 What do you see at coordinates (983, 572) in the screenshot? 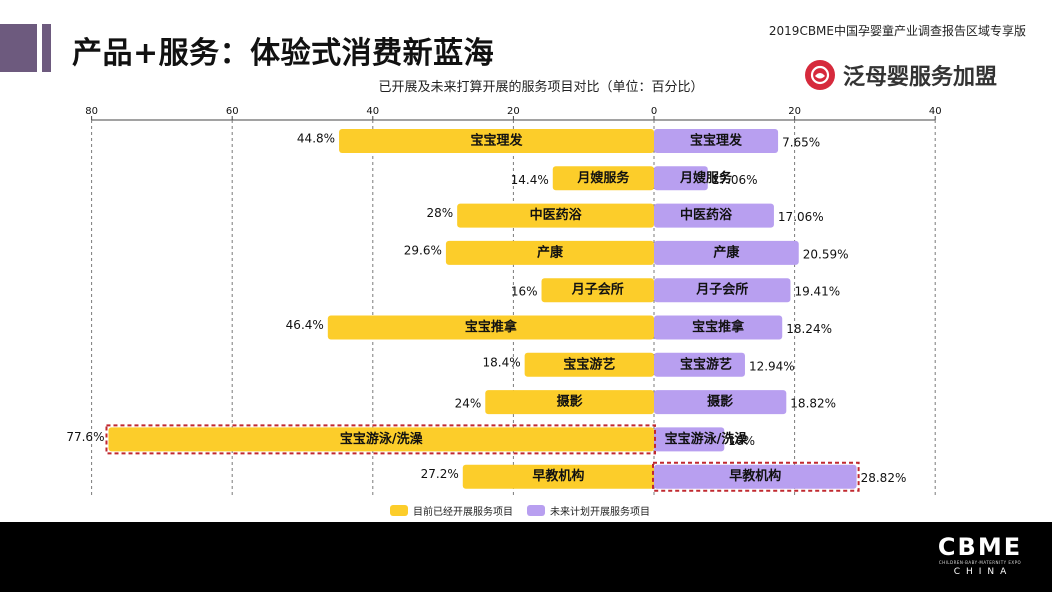
I see `cbme-country: CHINA` at bounding box center [983, 572].